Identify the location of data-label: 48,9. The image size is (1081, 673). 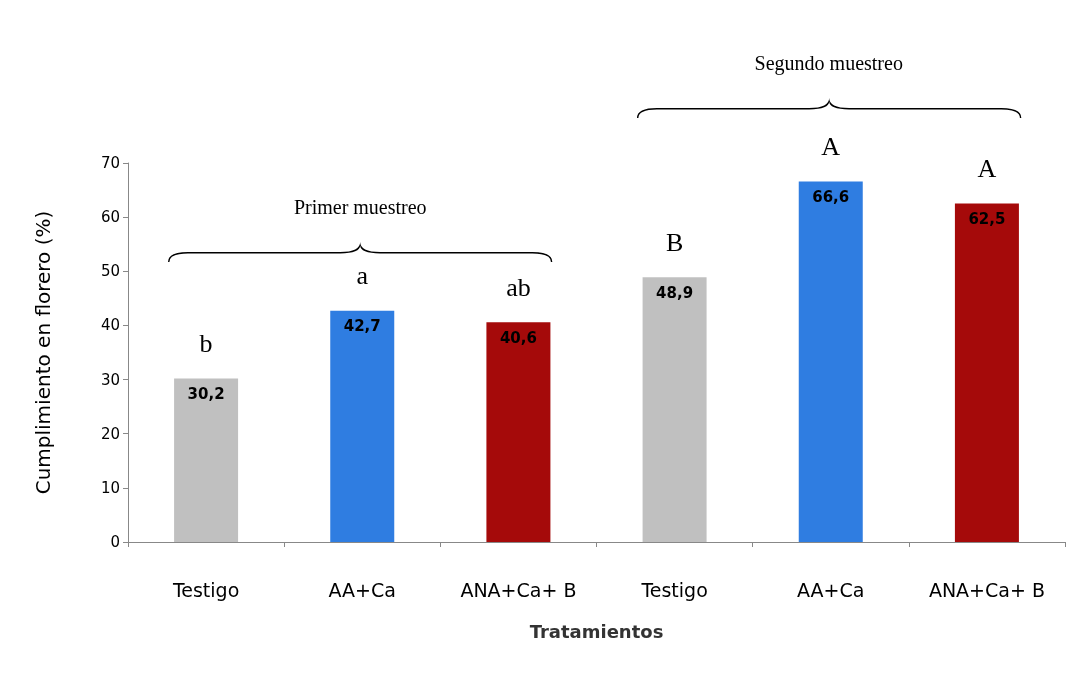
(675, 292).